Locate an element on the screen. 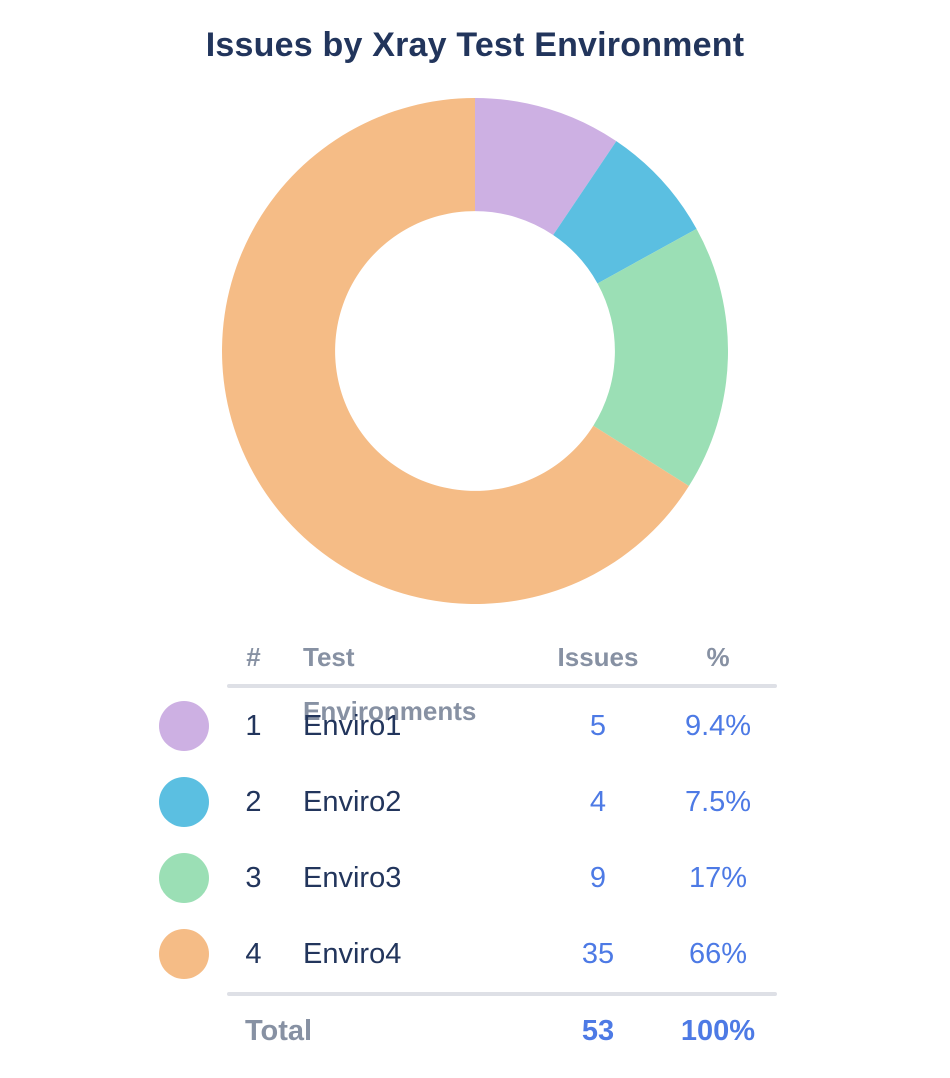 The image size is (950, 1078). row-percent-value: 66% is located at coordinates (718, 954).